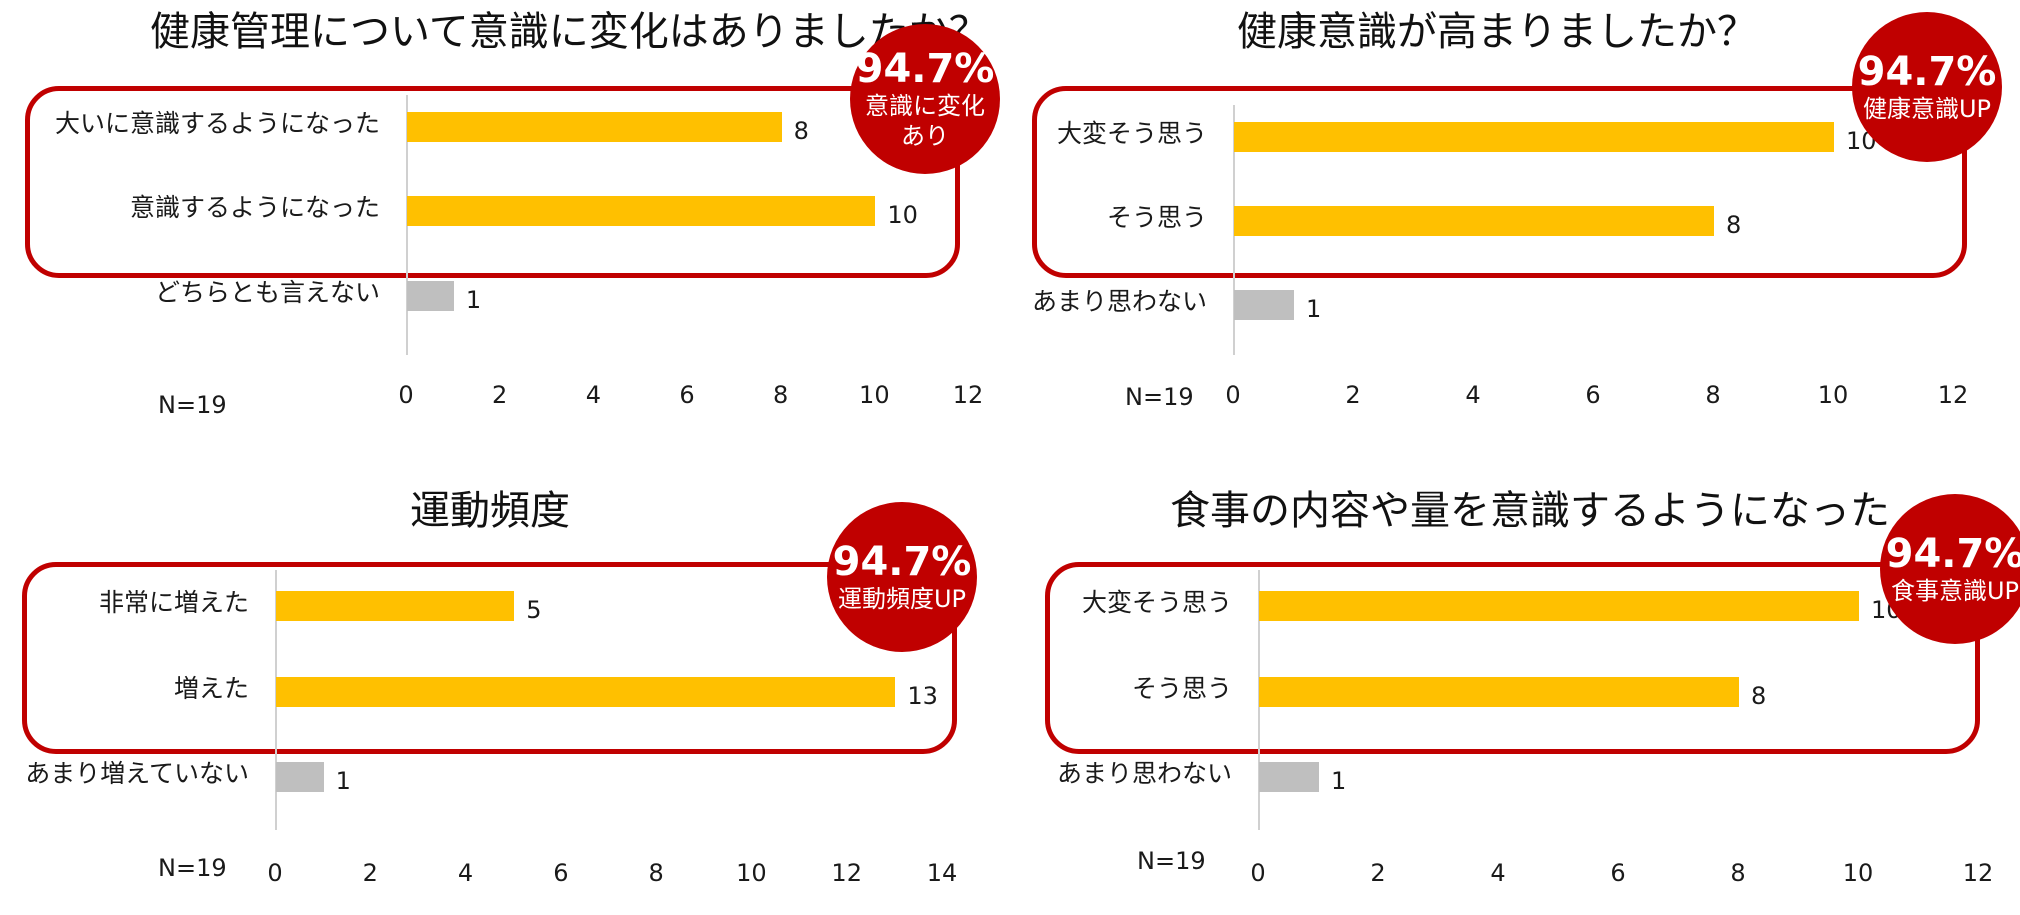  What do you see at coordinates (173, 602) in the screenshot?
I see `category-label: 非常に増えた` at bounding box center [173, 602].